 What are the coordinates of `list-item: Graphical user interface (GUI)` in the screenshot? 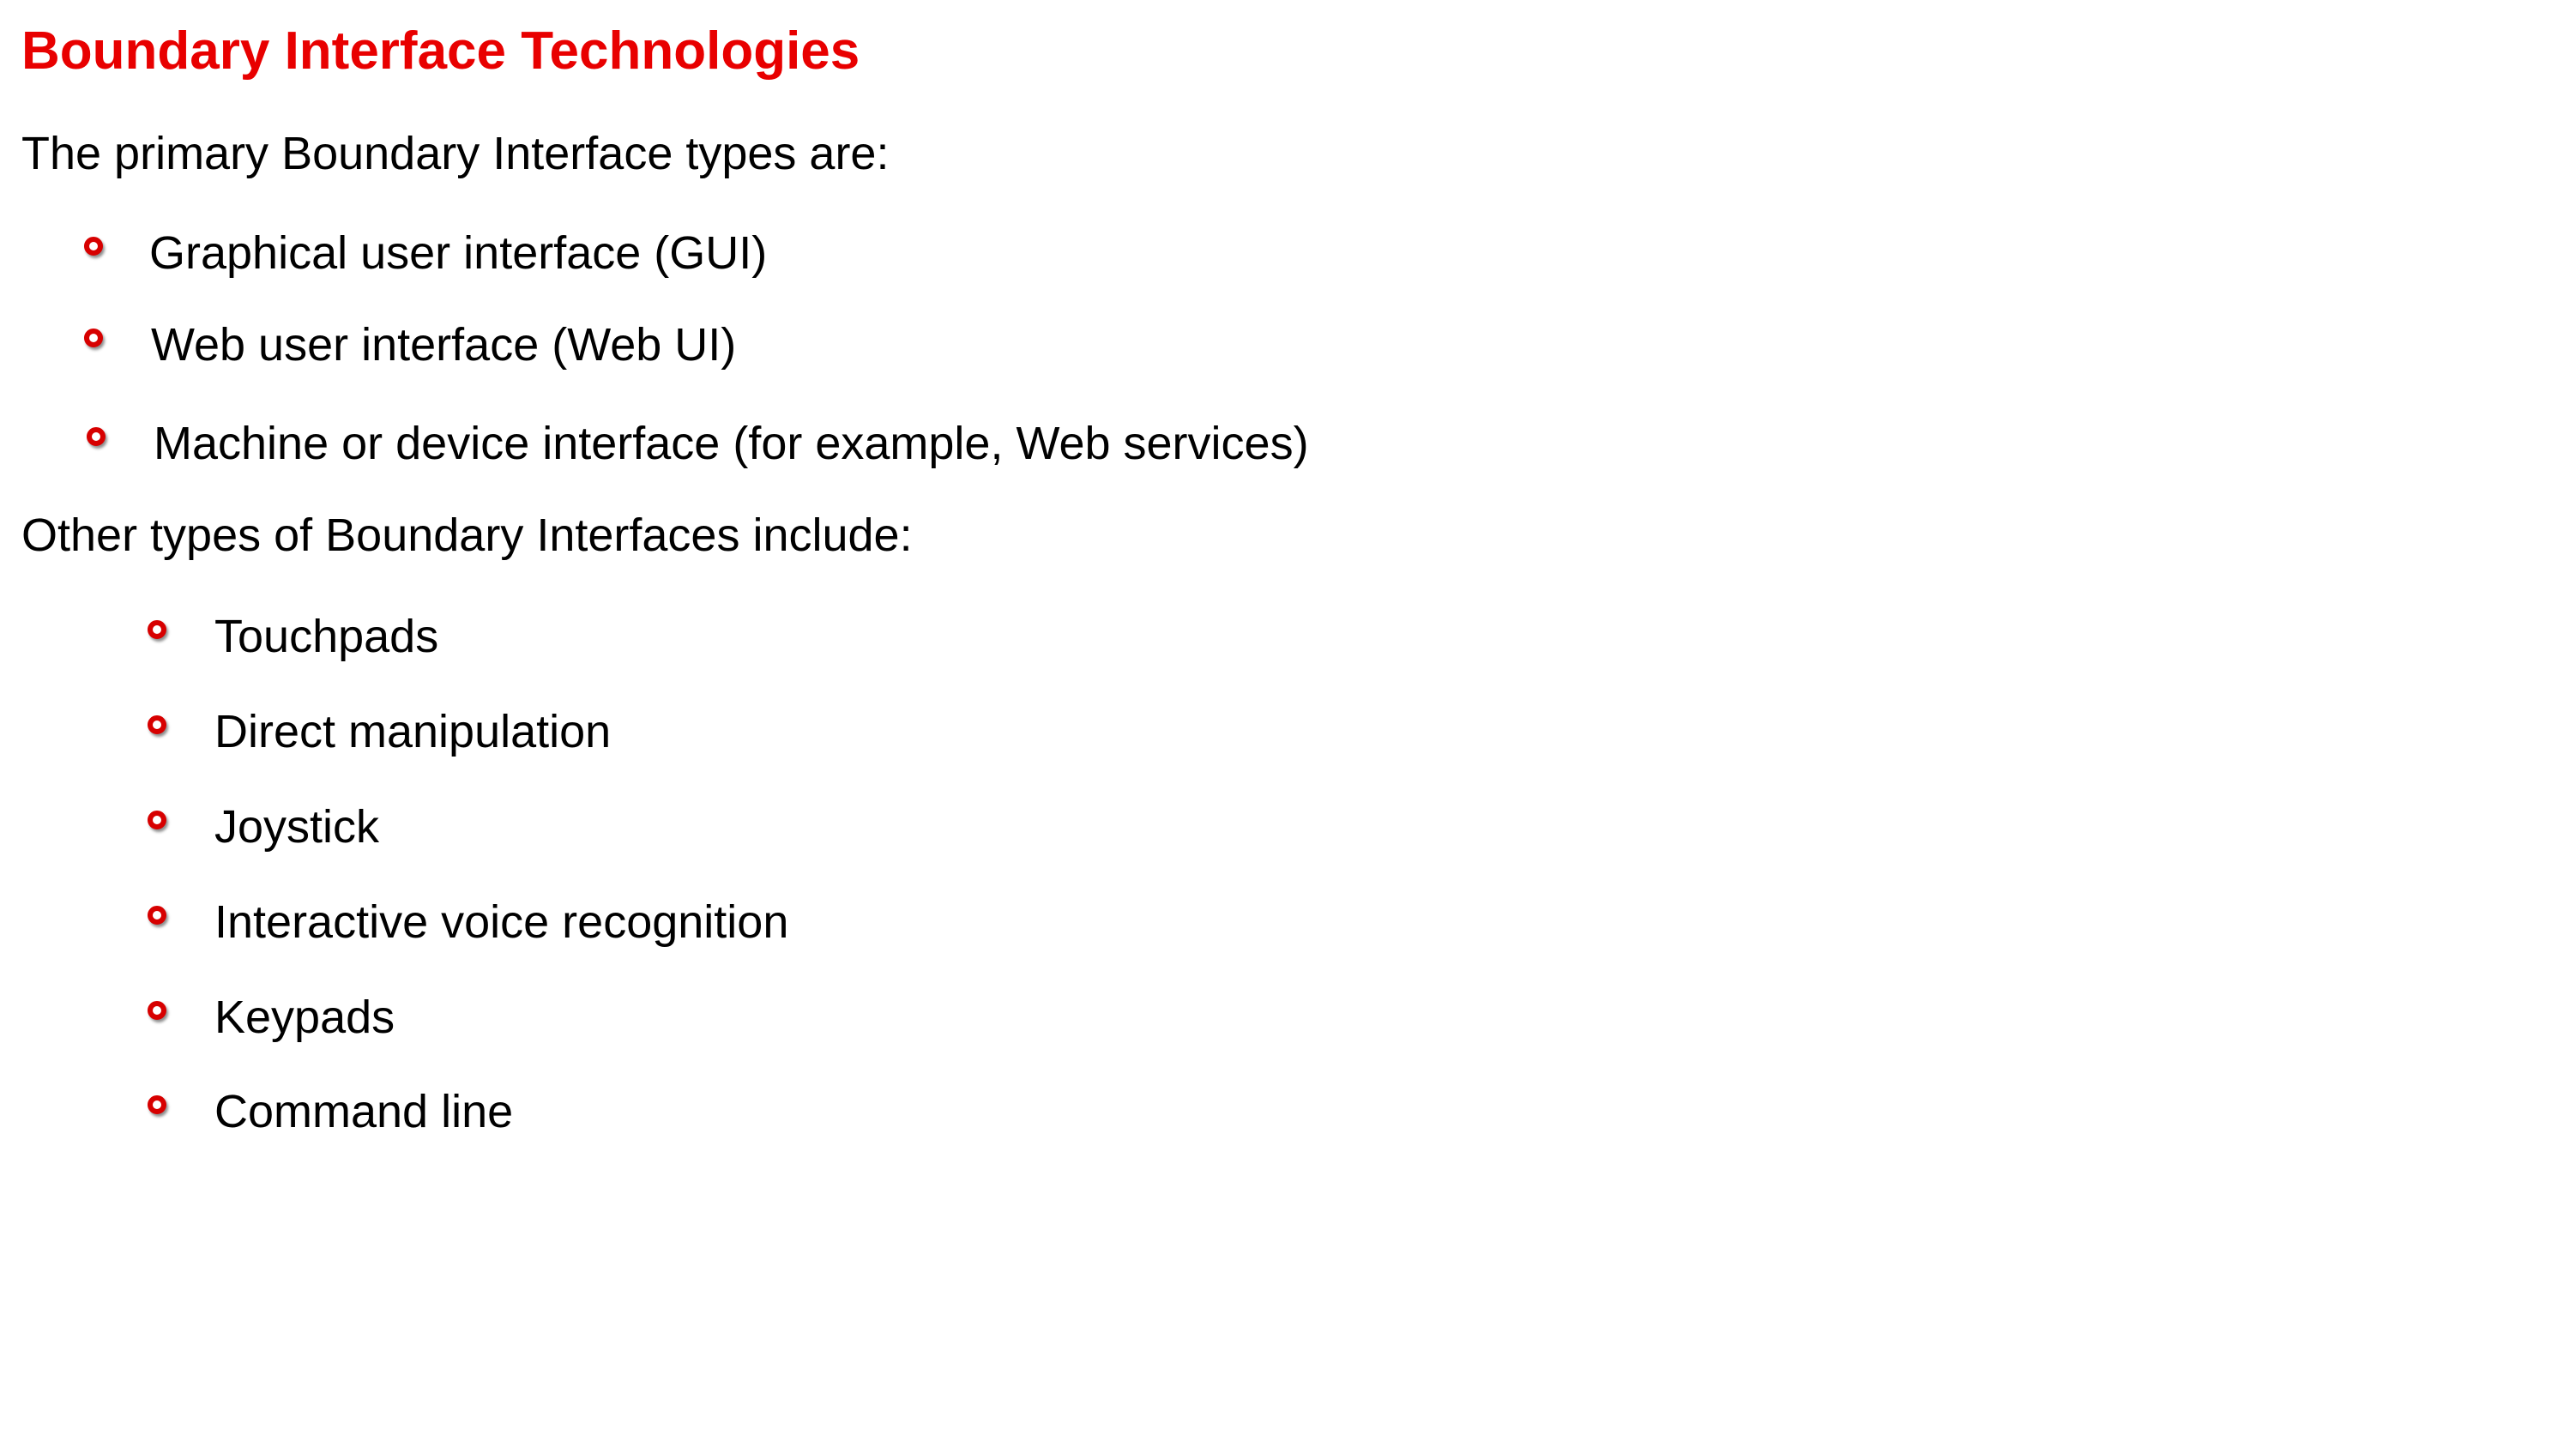 It's located at (425, 253).